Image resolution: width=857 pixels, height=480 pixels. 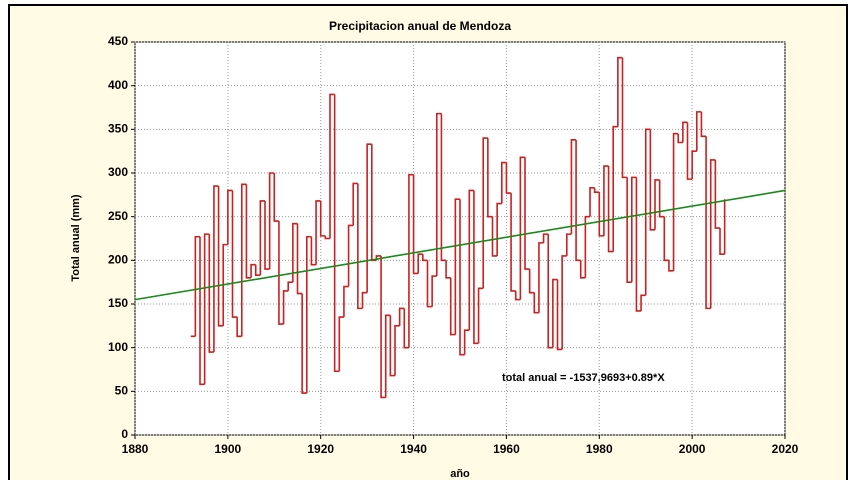 What do you see at coordinates (583, 378) in the screenshot?
I see `annotation: total anual = -1537,9693+0.89*X` at bounding box center [583, 378].